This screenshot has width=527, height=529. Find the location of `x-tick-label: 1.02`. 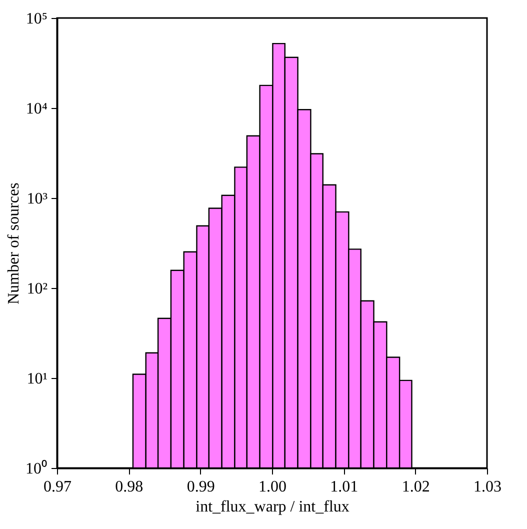

x-tick-label: 1.02 is located at coordinates (416, 487).